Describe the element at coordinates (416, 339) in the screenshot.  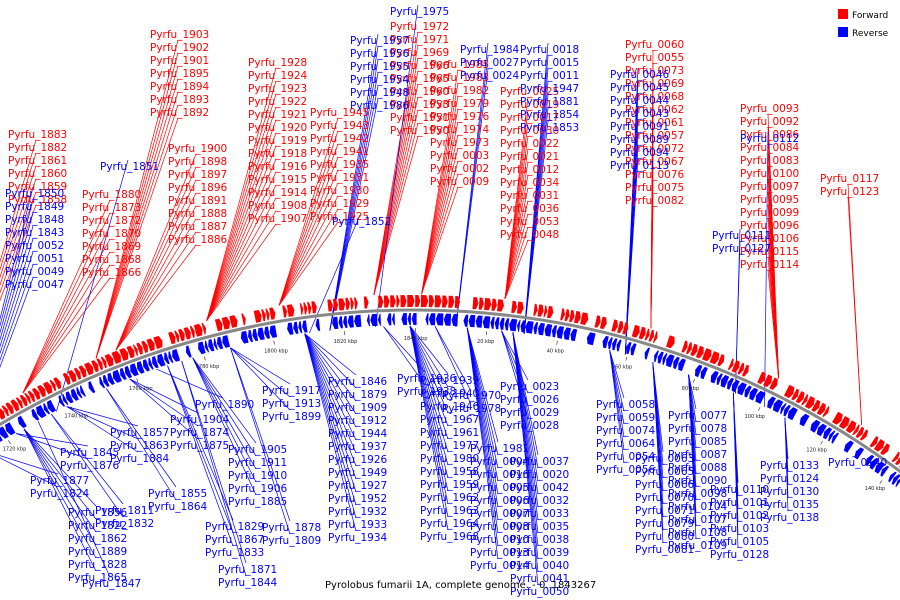
I see `scale-tick-label: 1840 kbp` at that location.